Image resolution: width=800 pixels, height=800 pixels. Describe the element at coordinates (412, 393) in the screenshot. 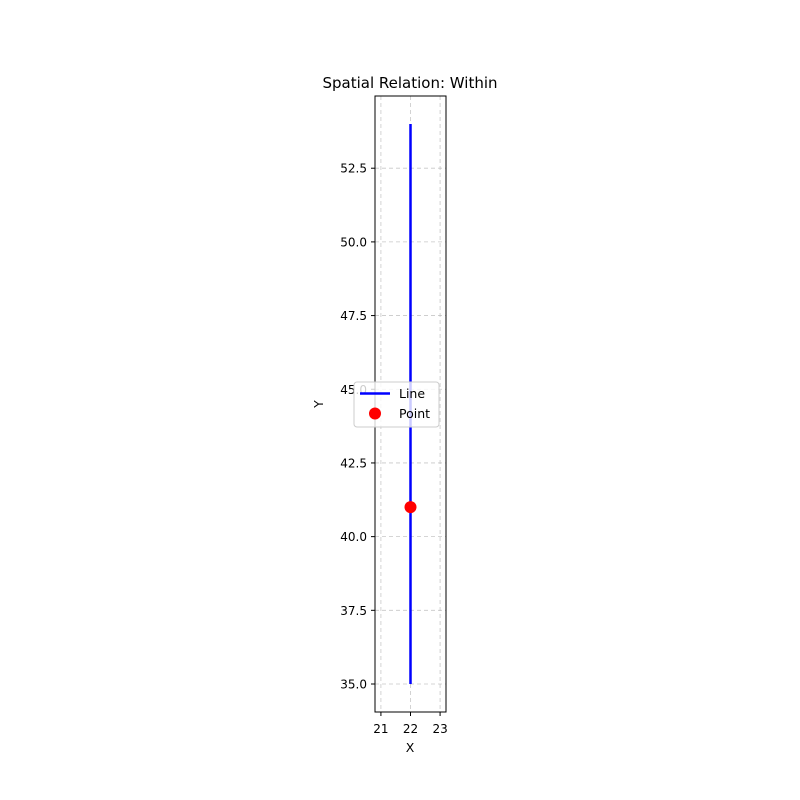

I see `legend-label: Line` at that location.